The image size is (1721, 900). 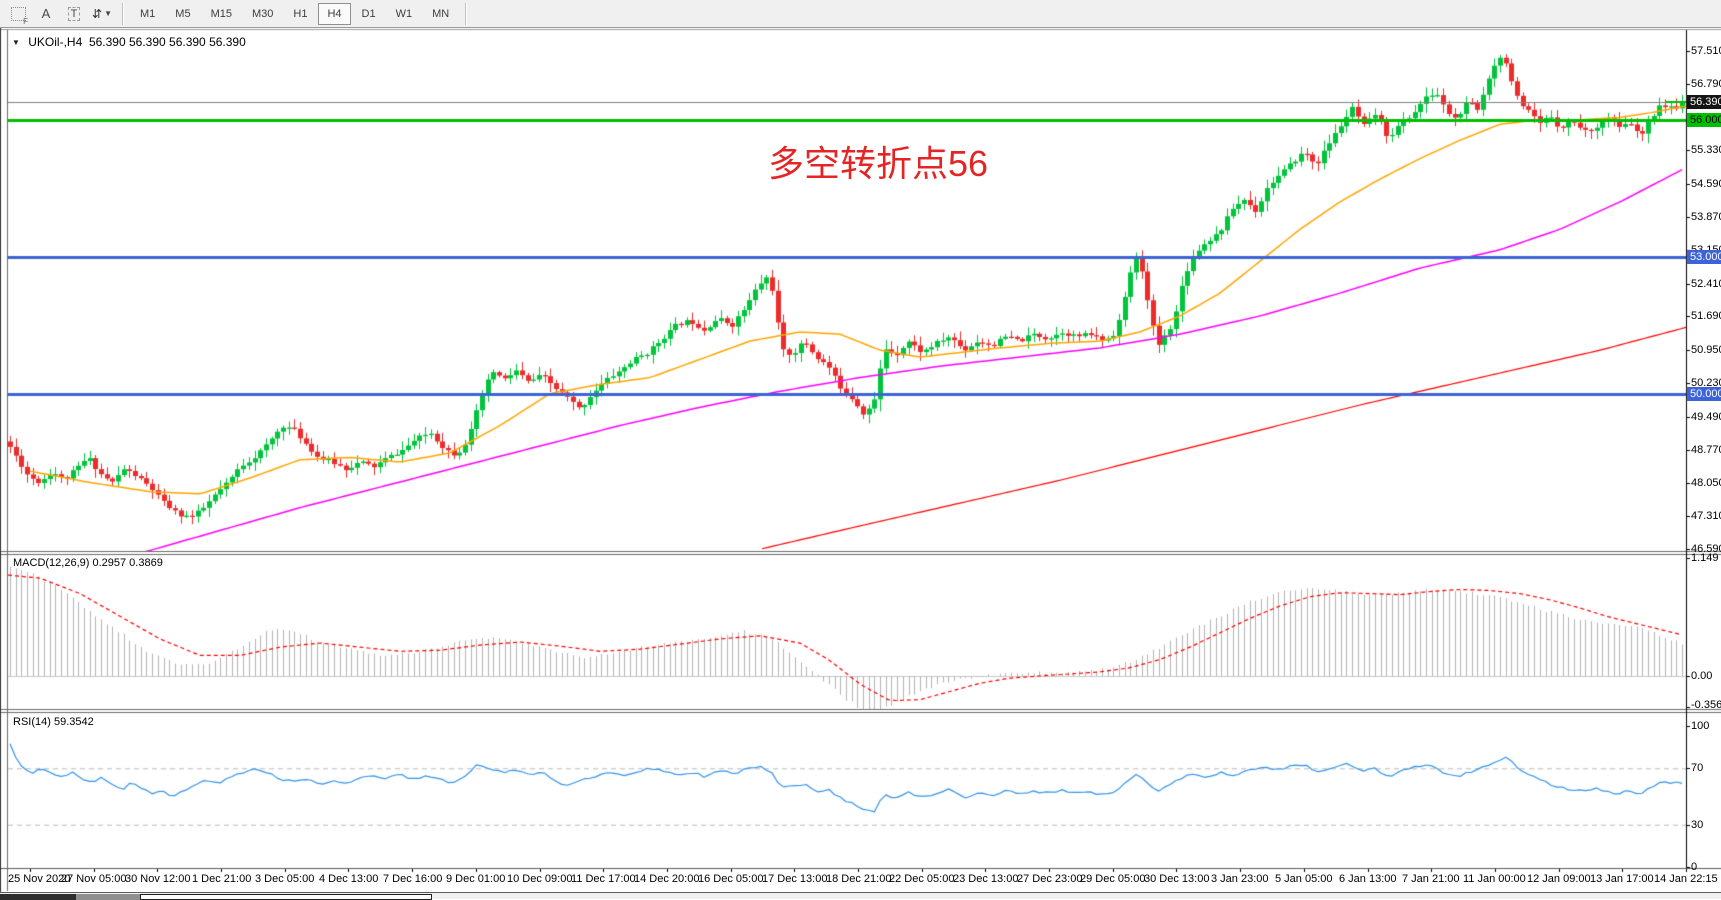 What do you see at coordinates (158, 879) in the screenshot?
I see `date-axis-label: 30 Nov 12:00` at bounding box center [158, 879].